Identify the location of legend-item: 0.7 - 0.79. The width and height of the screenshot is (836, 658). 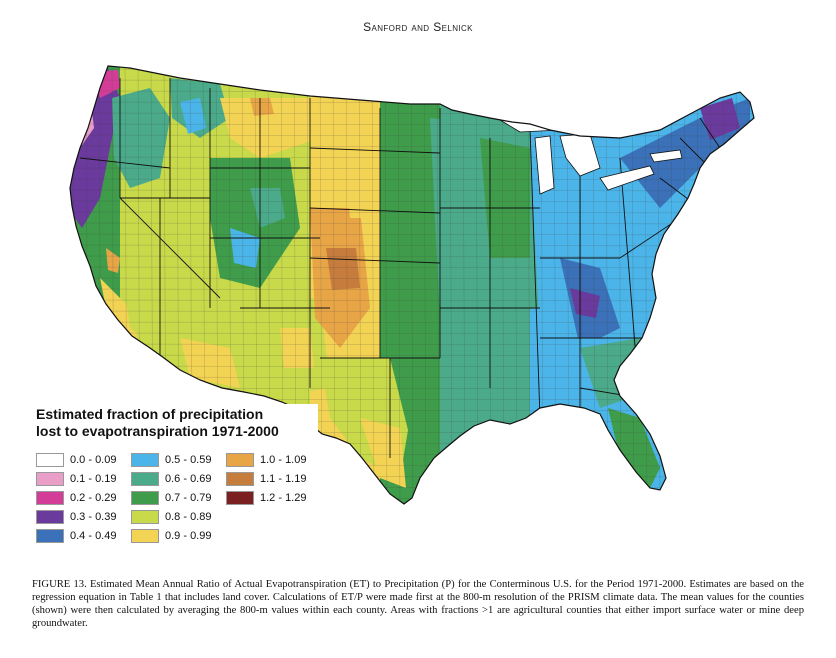
(178, 498).